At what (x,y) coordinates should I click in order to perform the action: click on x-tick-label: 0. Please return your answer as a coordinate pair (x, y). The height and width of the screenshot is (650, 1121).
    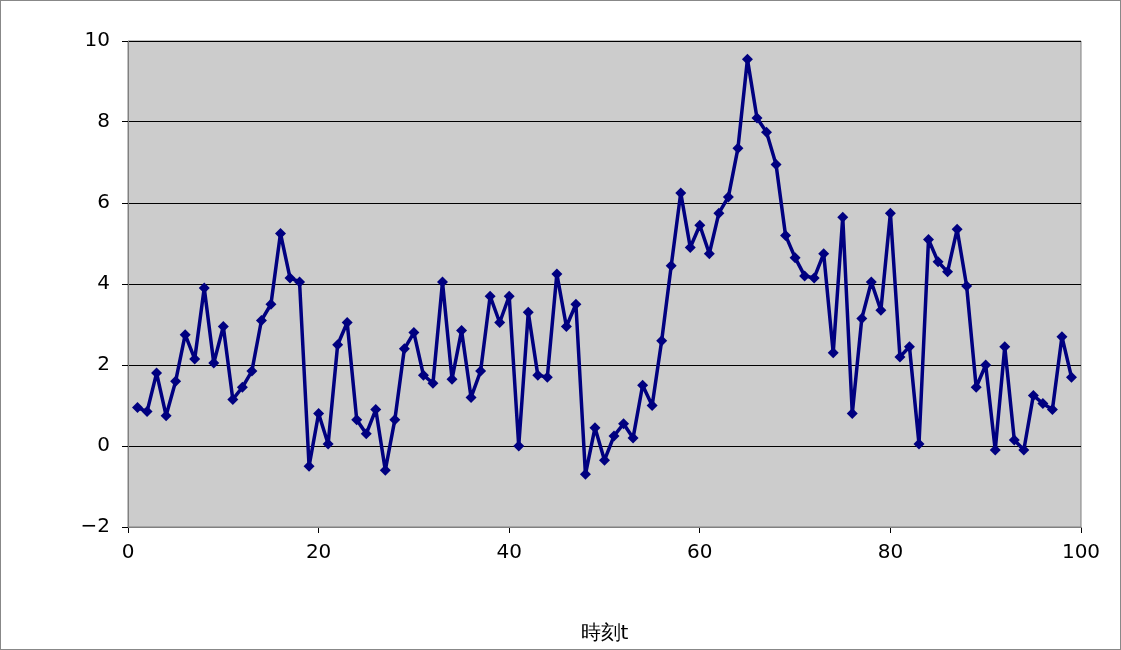
    Looking at the image, I should click on (128, 551).